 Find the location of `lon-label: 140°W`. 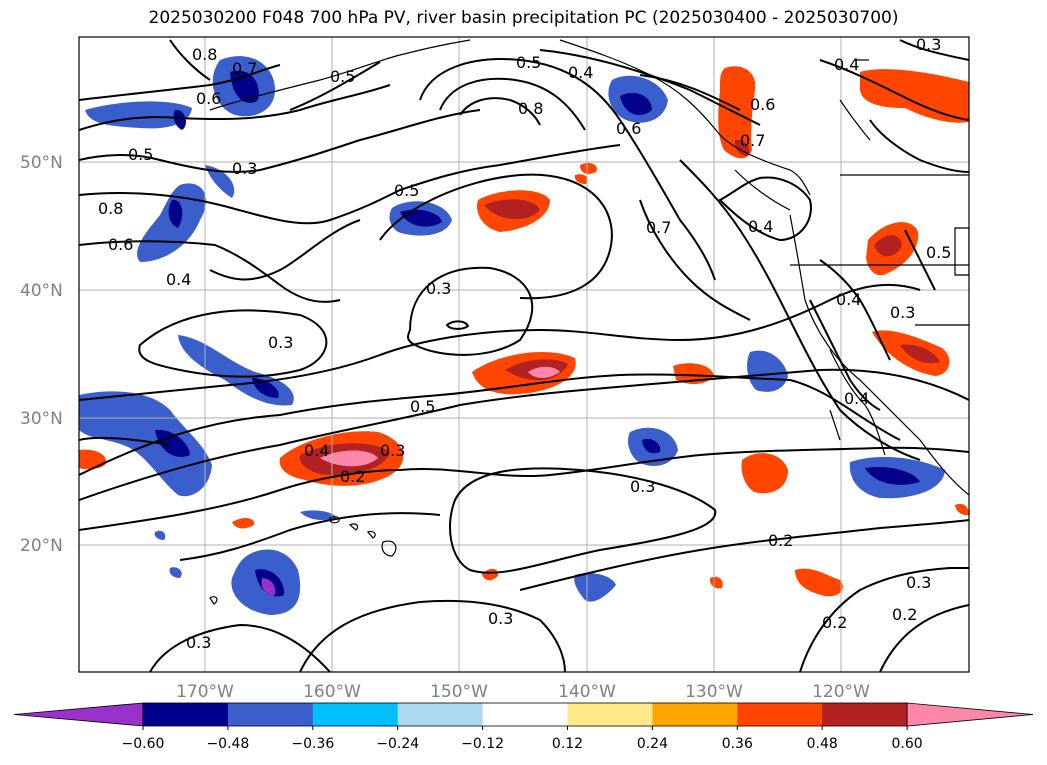

lon-label: 140°W is located at coordinates (587, 692).